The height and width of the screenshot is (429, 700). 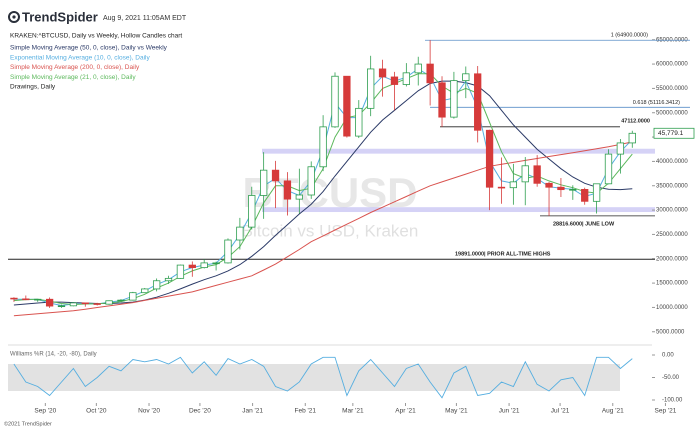 What do you see at coordinates (53, 355) in the screenshot?
I see `oscillator-title: Williams %R (14, -20, -80), Daily` at bounding box center [53, 355].